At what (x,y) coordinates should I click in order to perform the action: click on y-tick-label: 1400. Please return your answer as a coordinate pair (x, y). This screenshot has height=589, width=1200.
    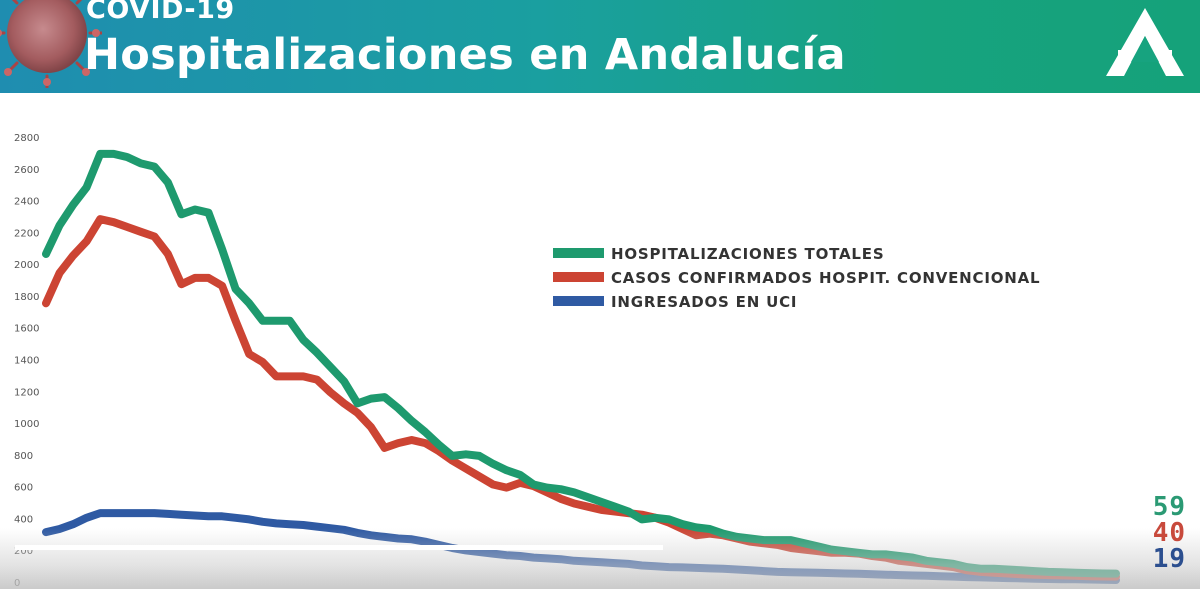
    Looking at the image, I should click on (26, 361).